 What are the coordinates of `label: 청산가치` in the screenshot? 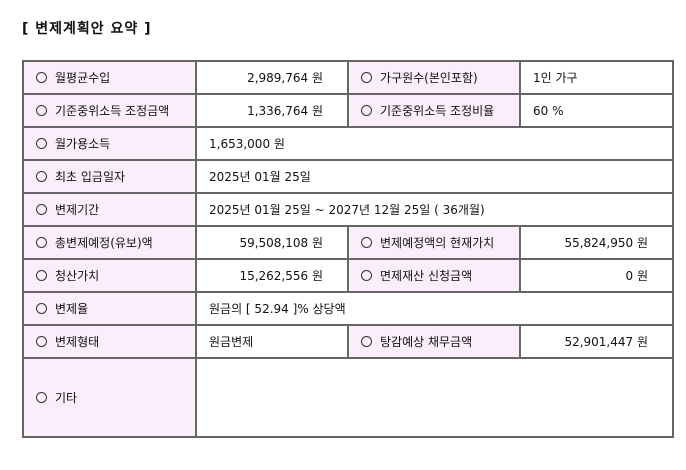 It's located at (77, 276).